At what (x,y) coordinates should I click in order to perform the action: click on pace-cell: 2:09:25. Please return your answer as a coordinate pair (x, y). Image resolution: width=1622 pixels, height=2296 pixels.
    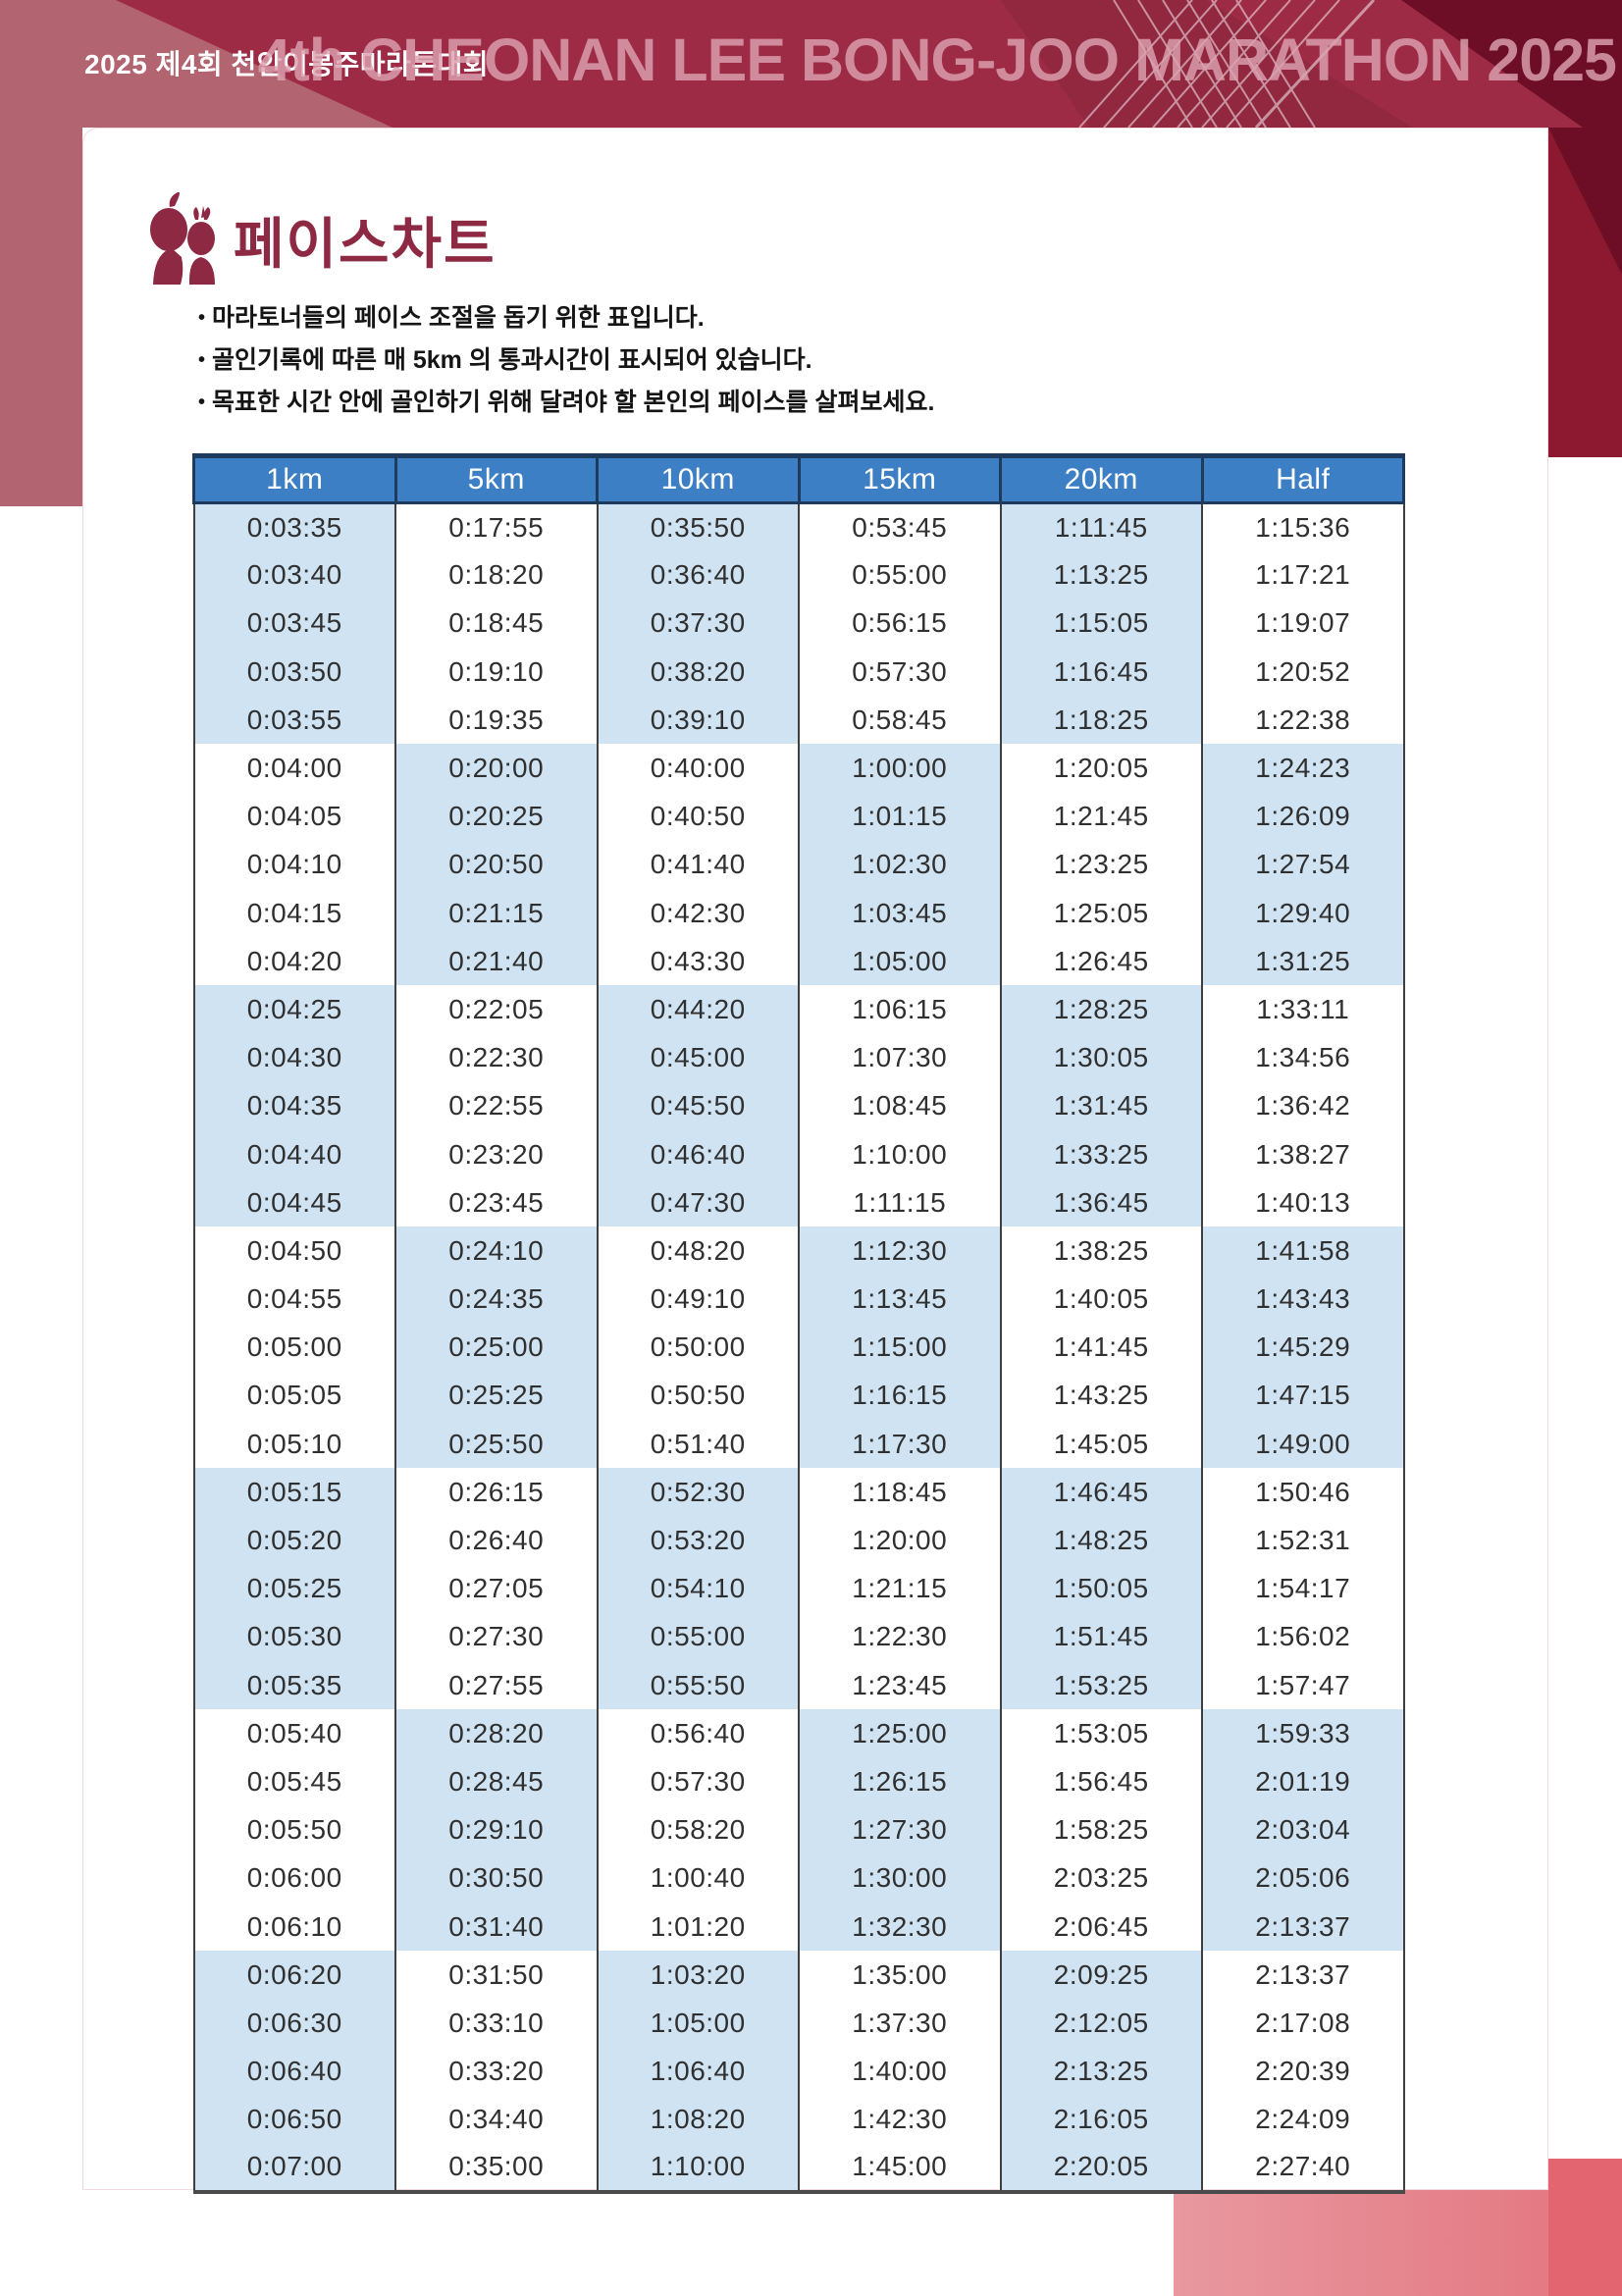
    Looking at the image, I should click on (1101, 1975).